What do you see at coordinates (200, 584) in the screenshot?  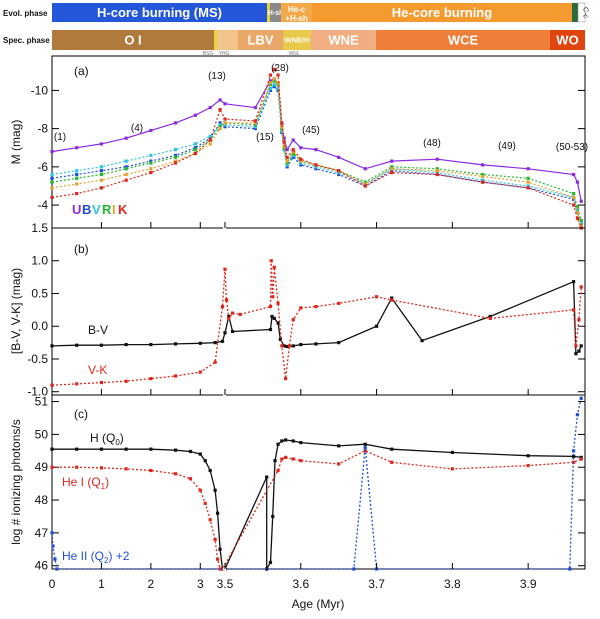 I see `x-tick-label: 3` at bounding box center [200, 584].